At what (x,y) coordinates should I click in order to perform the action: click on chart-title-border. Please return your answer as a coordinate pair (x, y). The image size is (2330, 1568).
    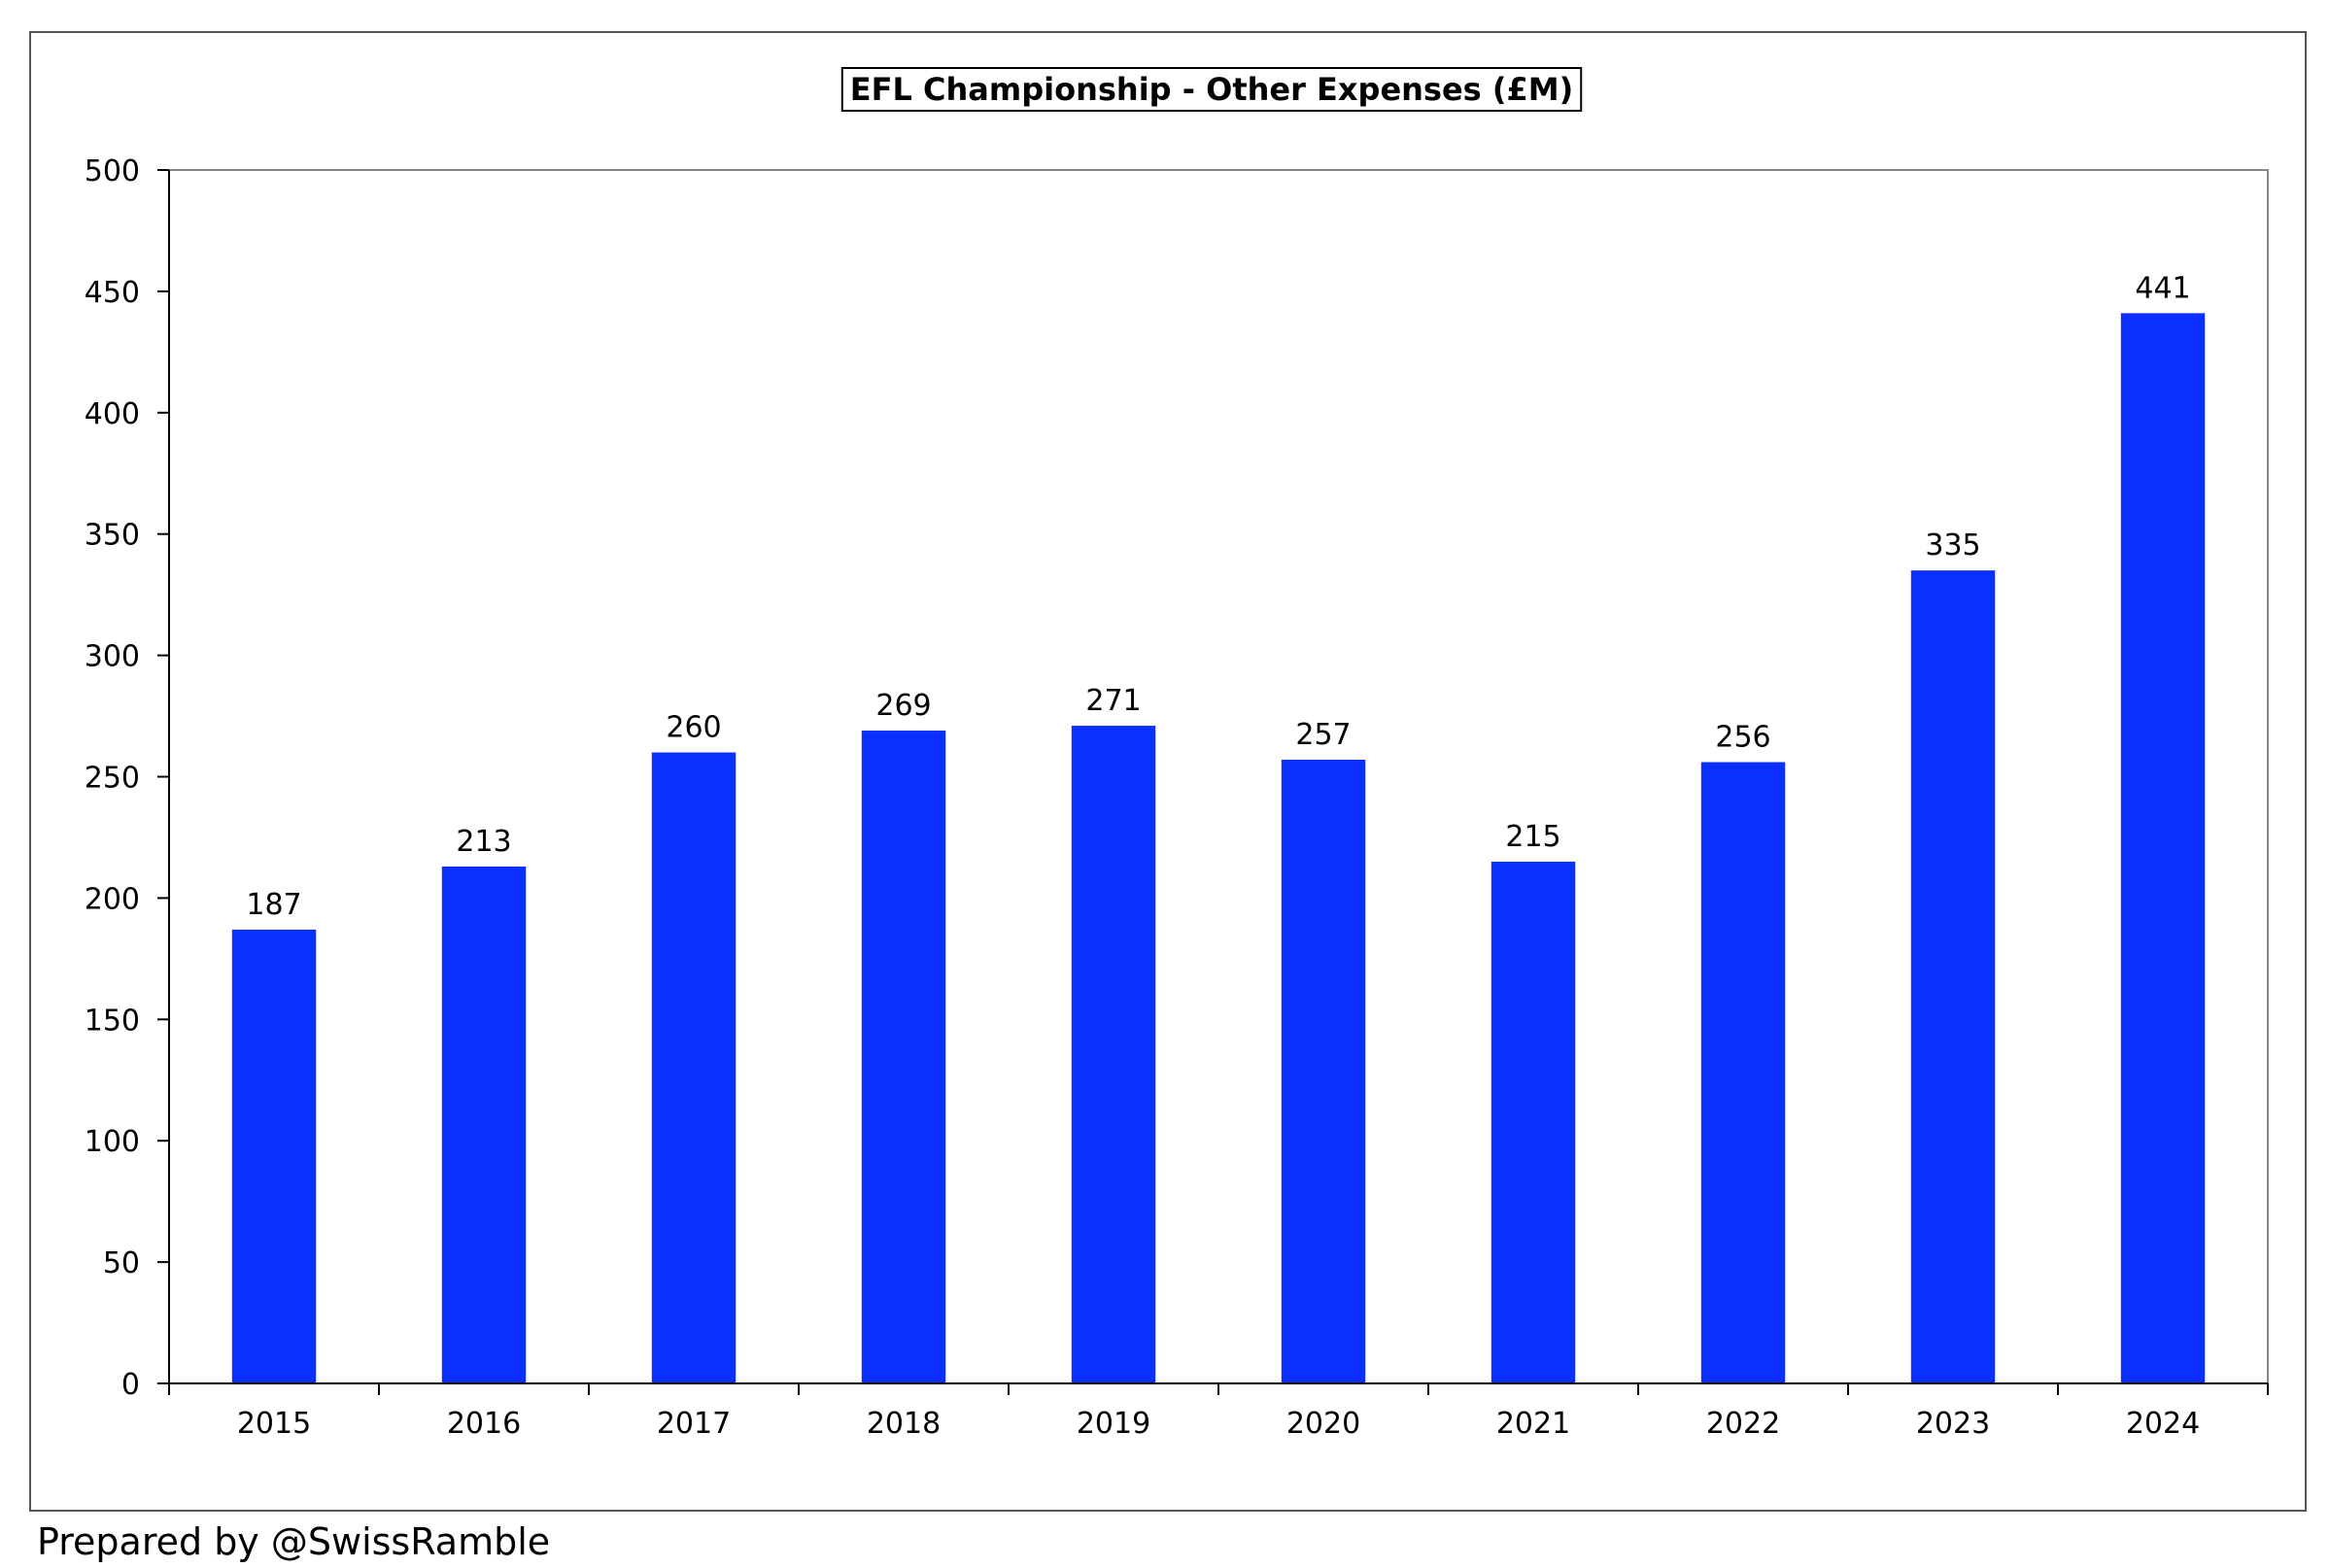
    Looking at the image, I should click on (1212, 89).